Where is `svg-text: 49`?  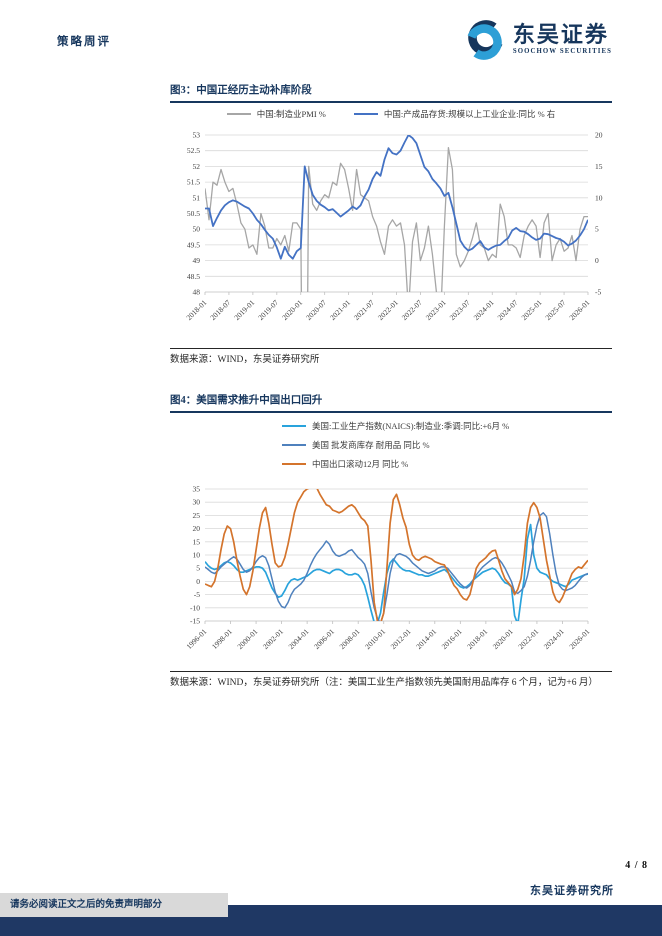 svg-text: 49 is located at coordinates (197, 260).